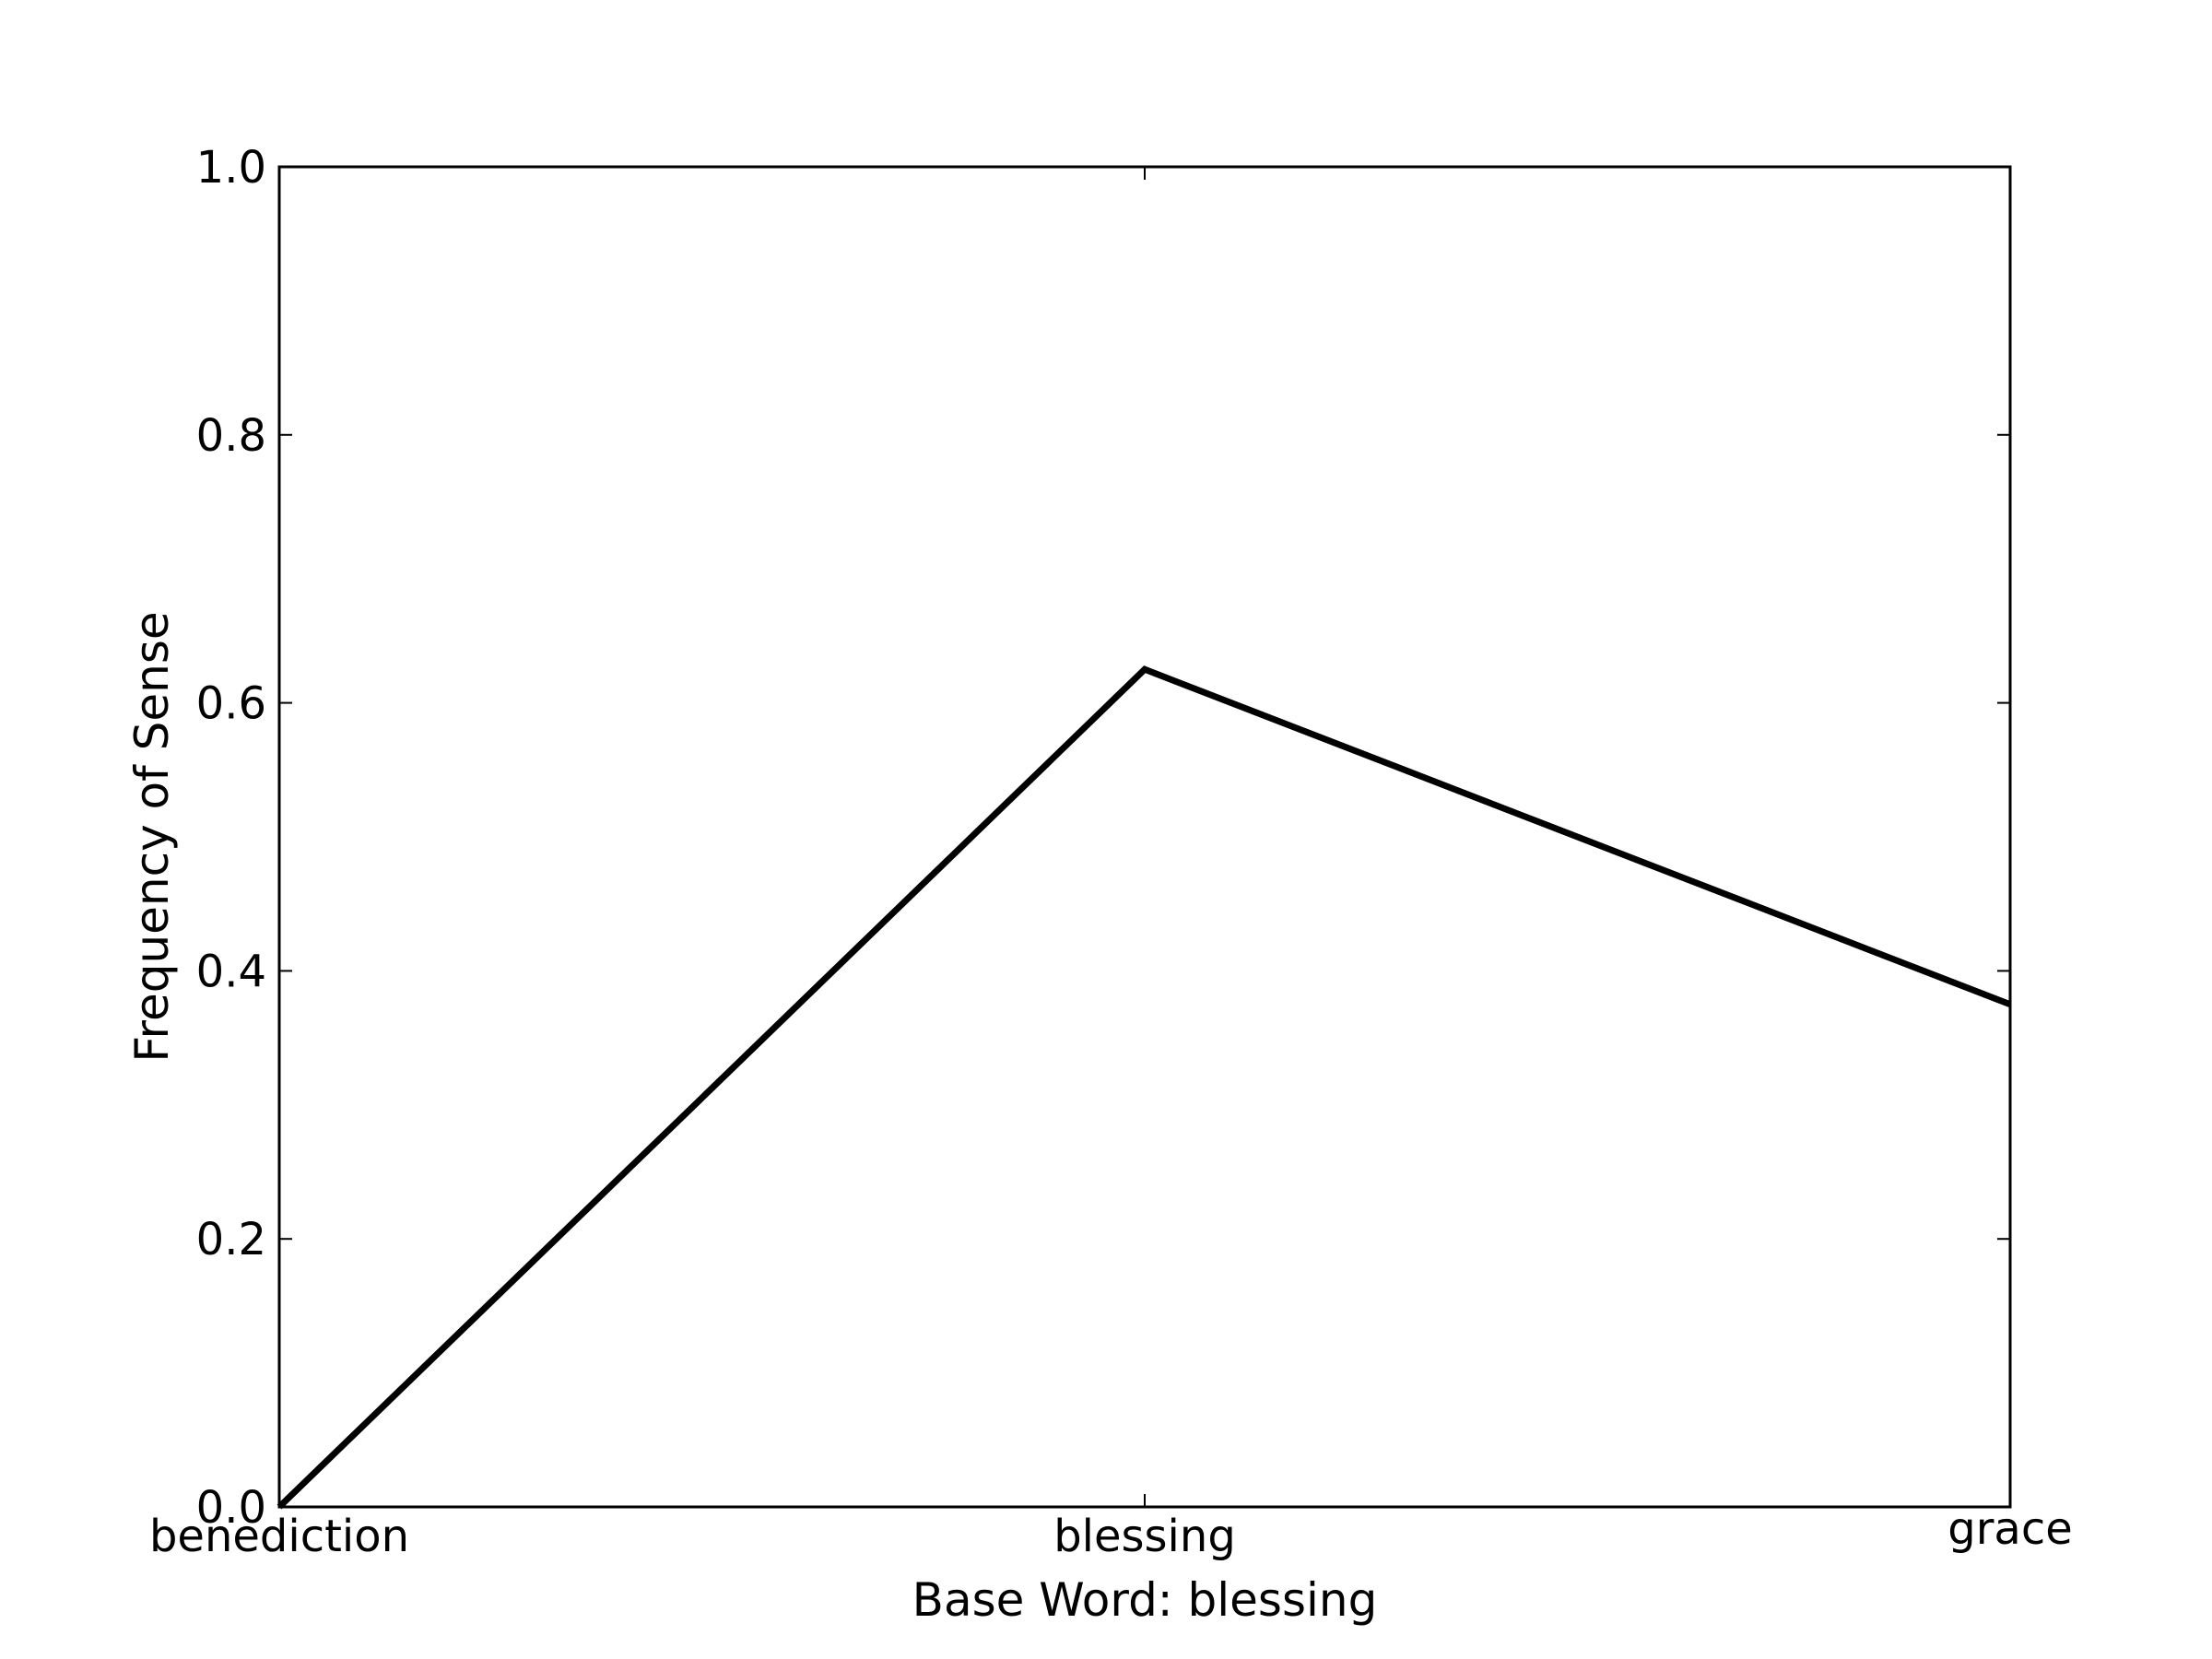 This screenshot has height=1659, width=2212. What do you see at coordinates (231, 1239) in the screenshot?
I see `y-tick-label: 0.2` at bounding box center [231, 1239].